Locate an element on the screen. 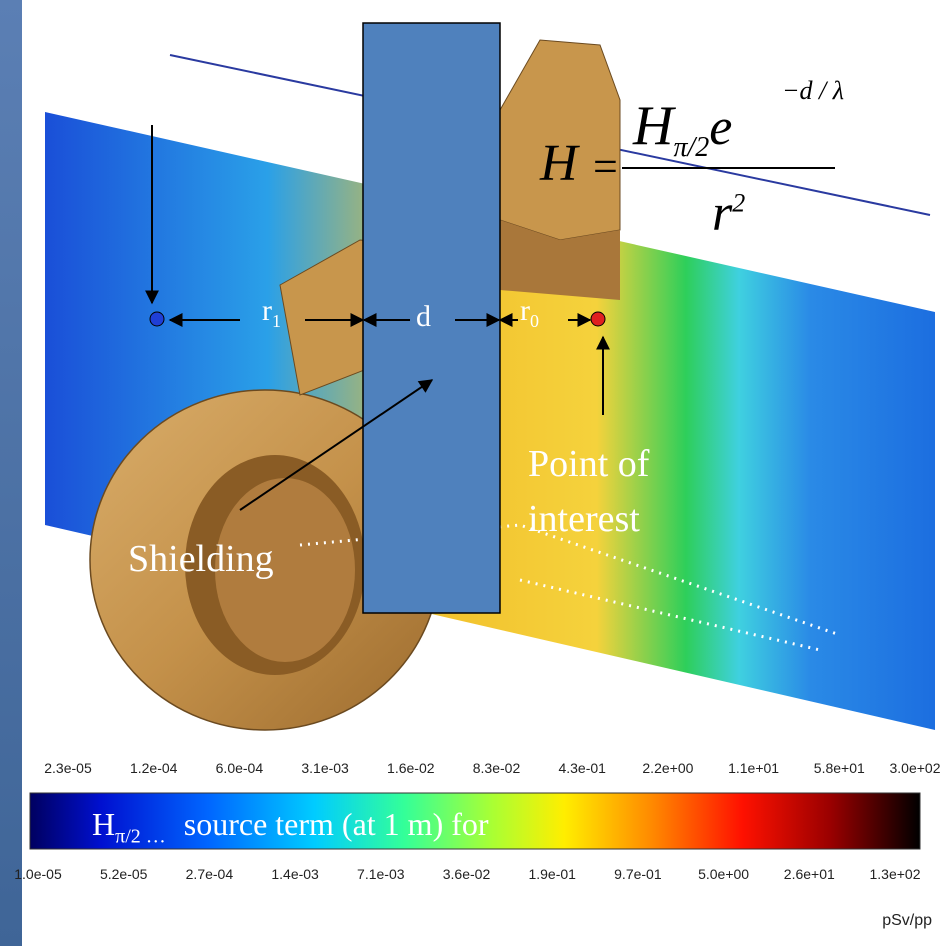 The image size is (942, 946). shielding-label: Shielding is located at coordinates (201, 559).